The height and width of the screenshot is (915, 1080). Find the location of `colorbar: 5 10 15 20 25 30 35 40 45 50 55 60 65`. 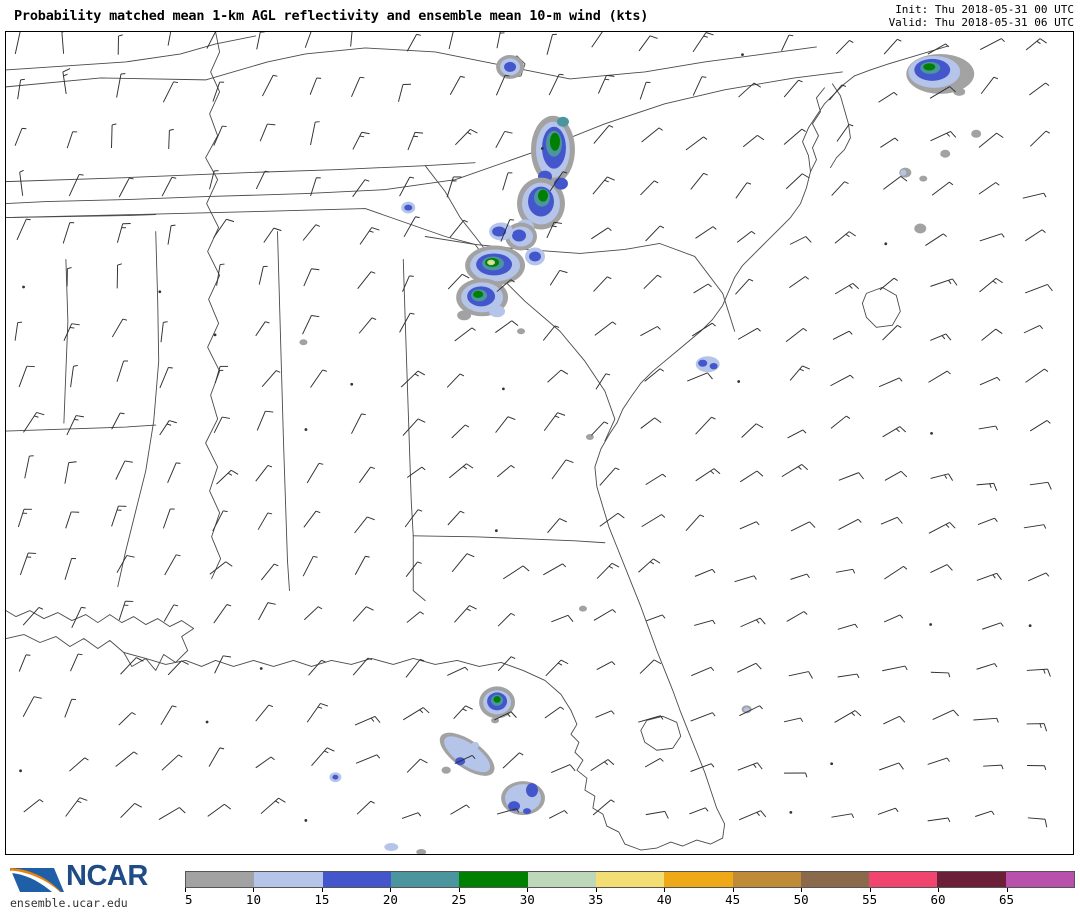

colorbar: 5 10 15 20 25 30 35 40 45 50 55 60 65 is located at coordinates (630, 893).